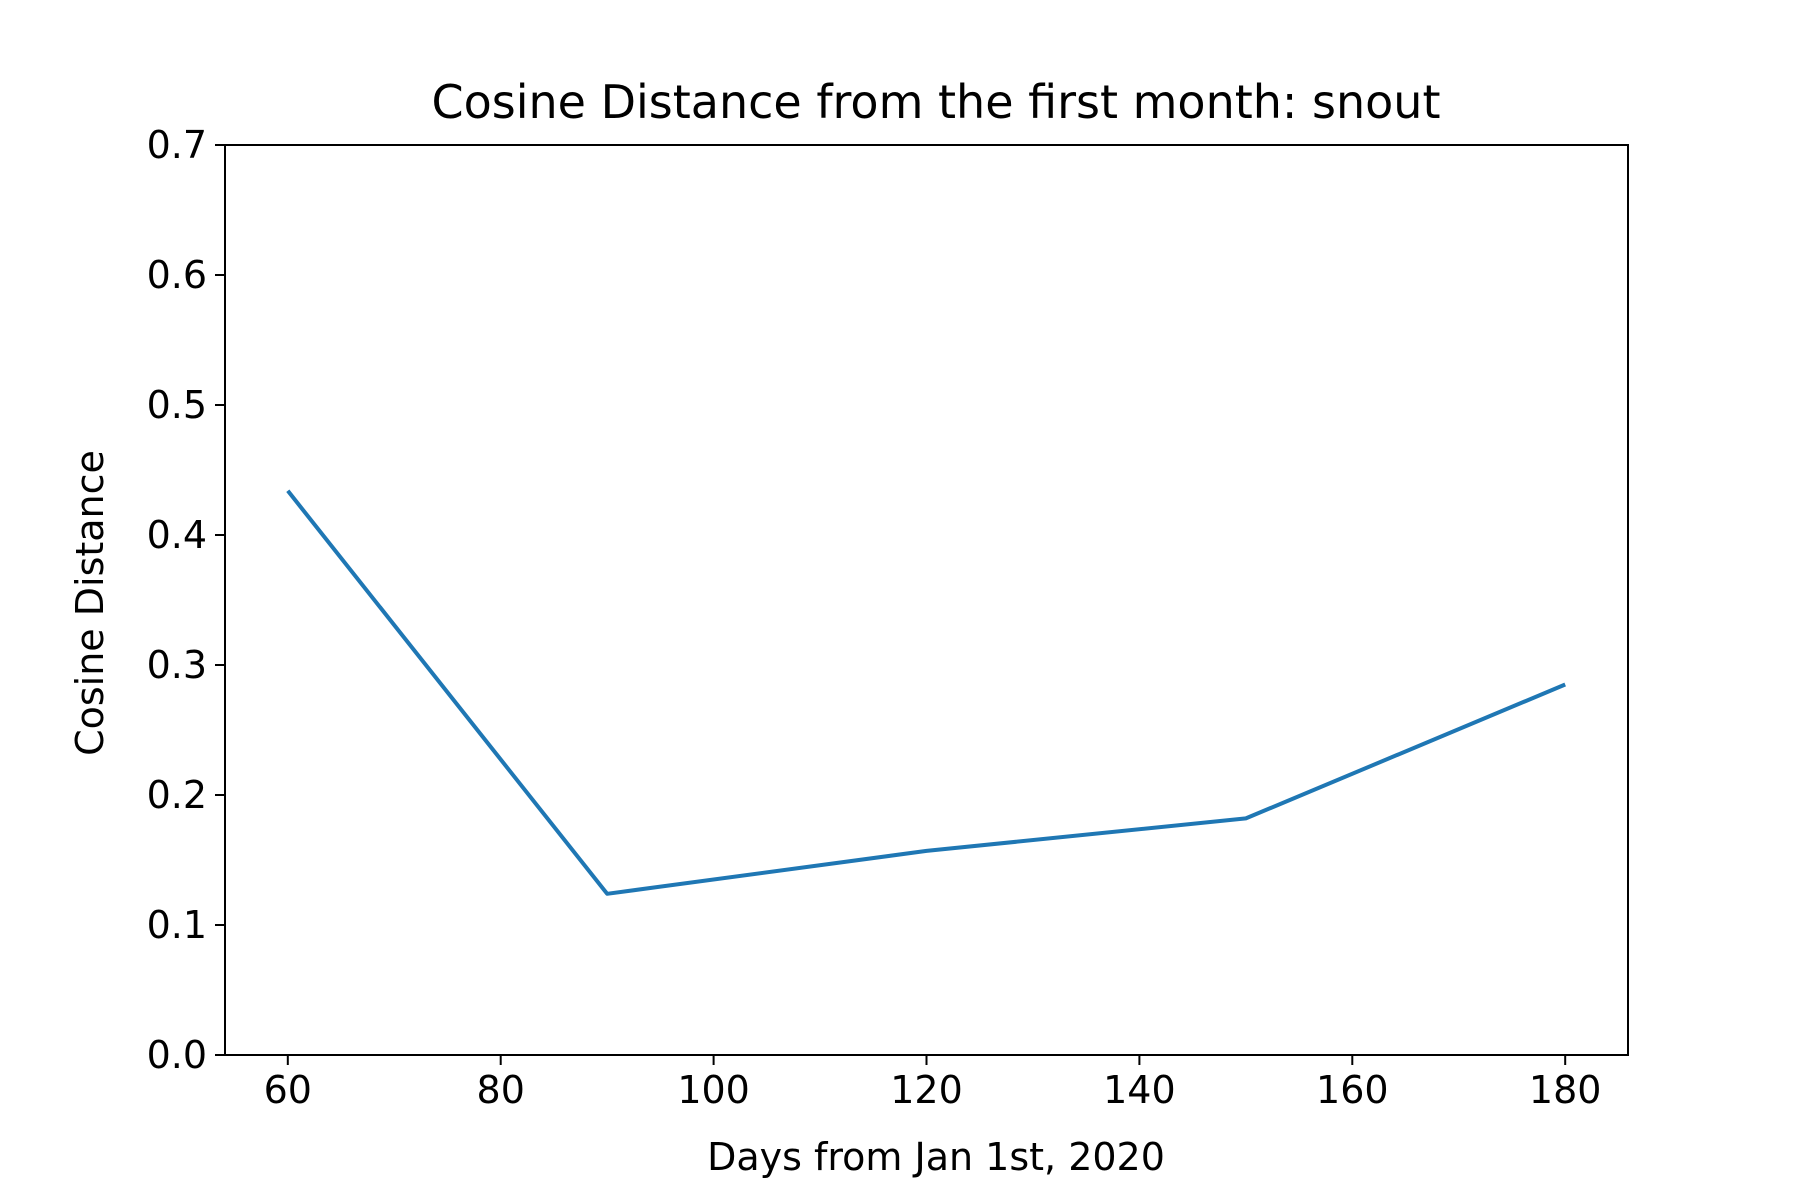 Image resolution: width=1800 pixels, height=1200 pixels. Describe the element at coordinates (713, 1090) in the screenshot. I see `x-tick-label: 100` at that location.